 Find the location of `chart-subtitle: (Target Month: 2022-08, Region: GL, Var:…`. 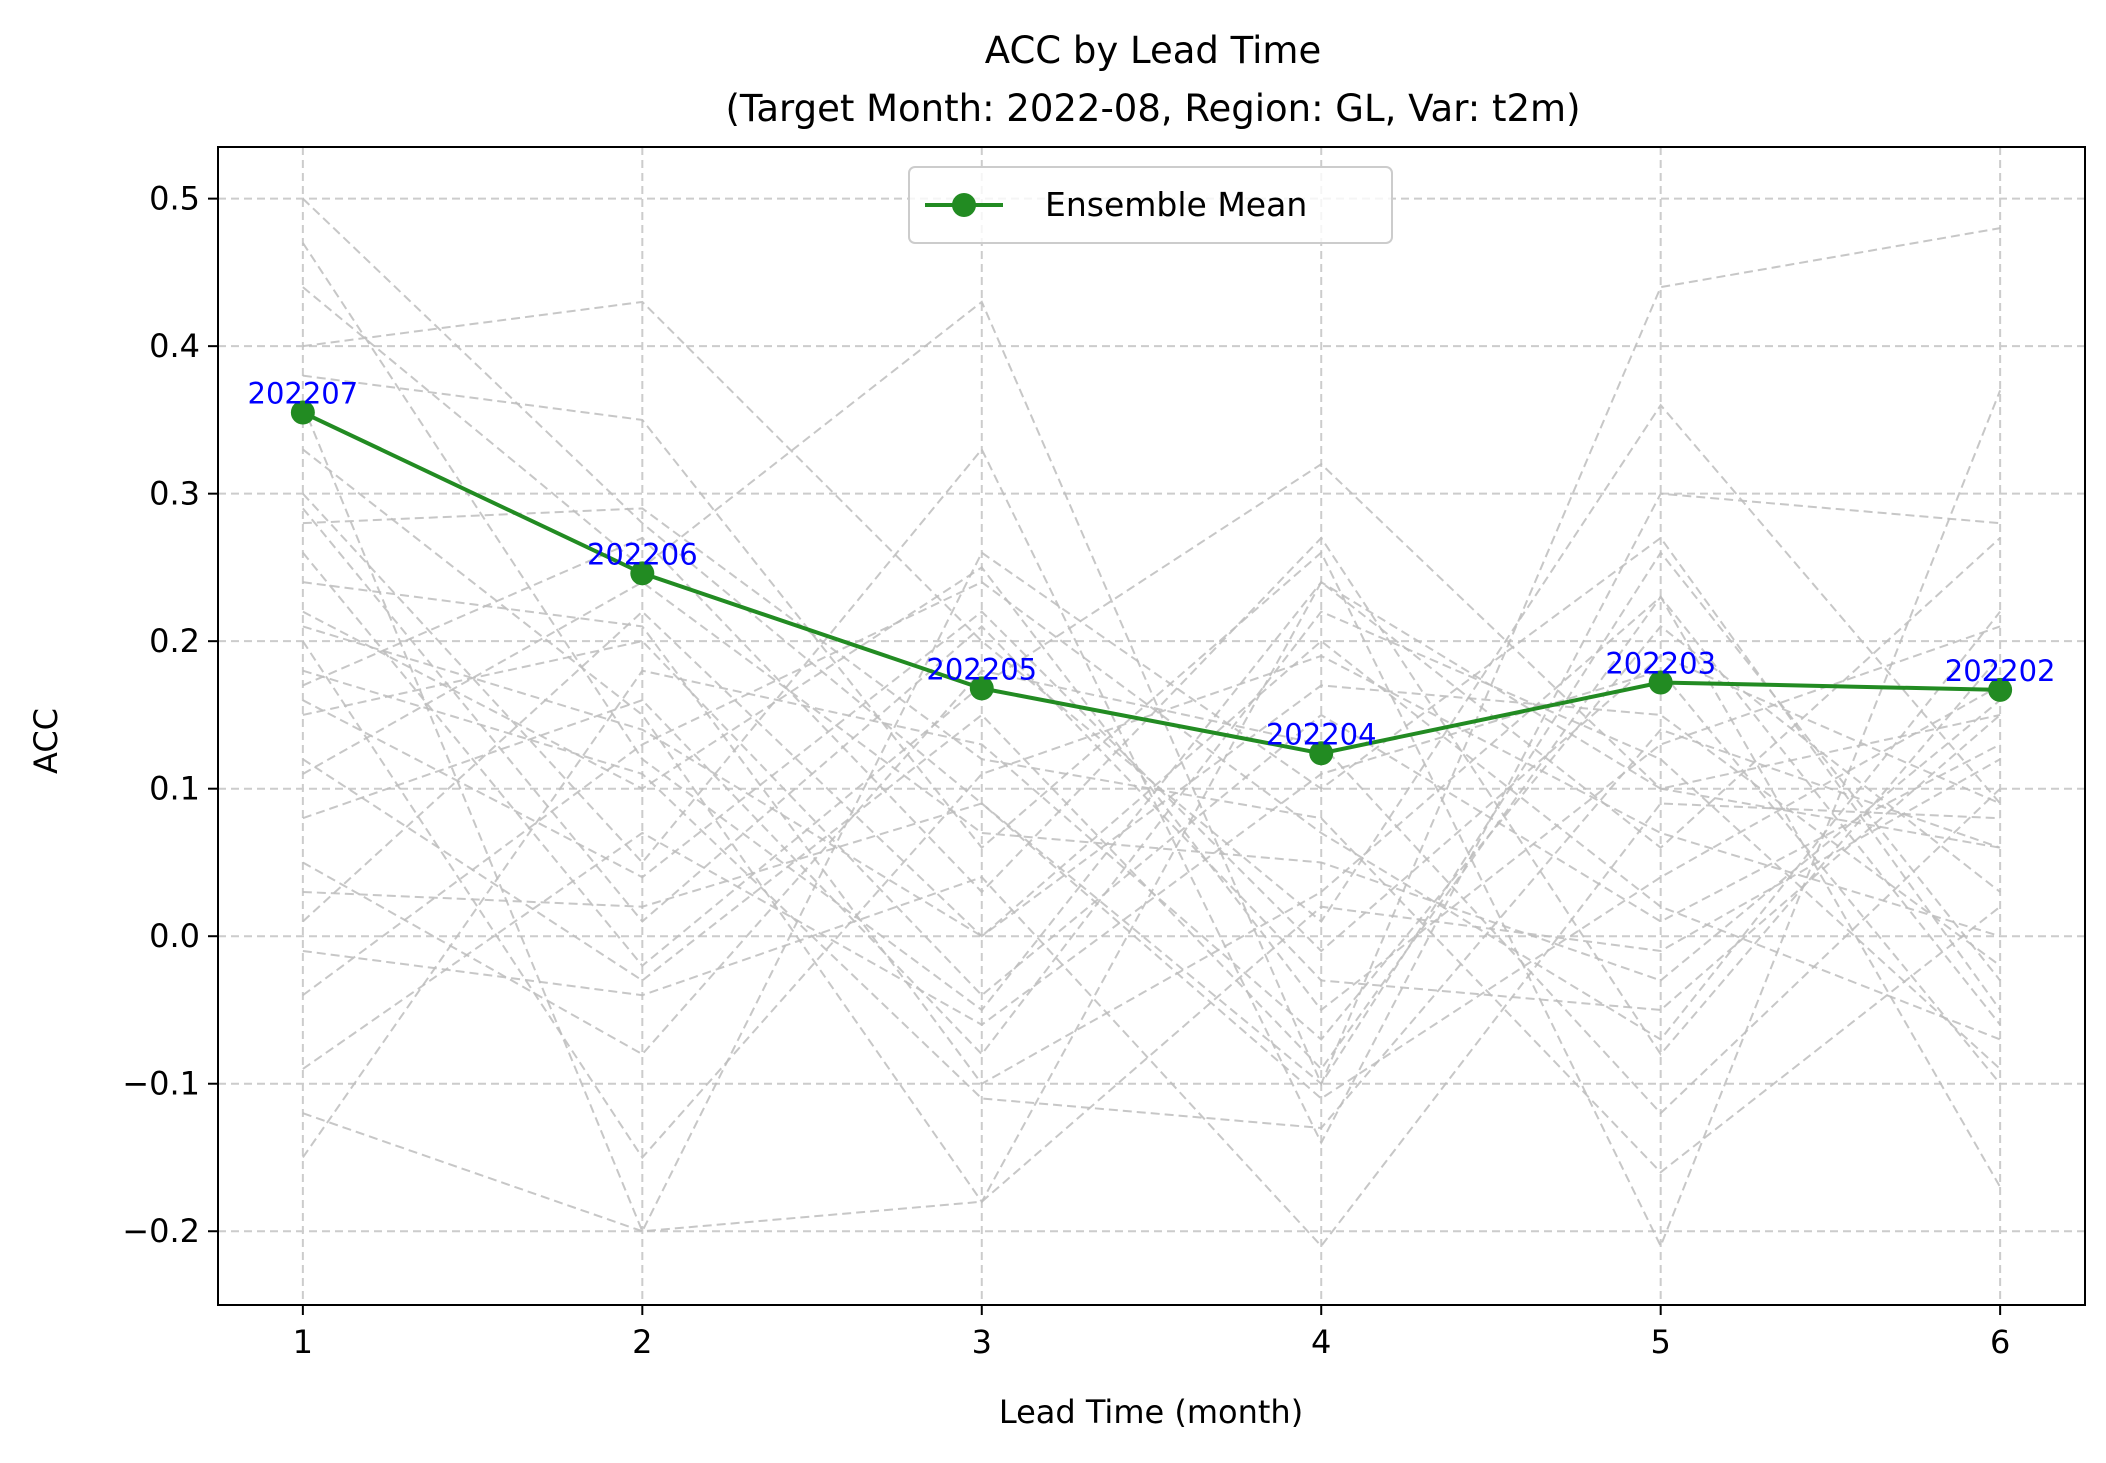

chart-subtitle: (Target Month: 2022-08, Region: GL, Var:… is located at coordinates (1152, 108).